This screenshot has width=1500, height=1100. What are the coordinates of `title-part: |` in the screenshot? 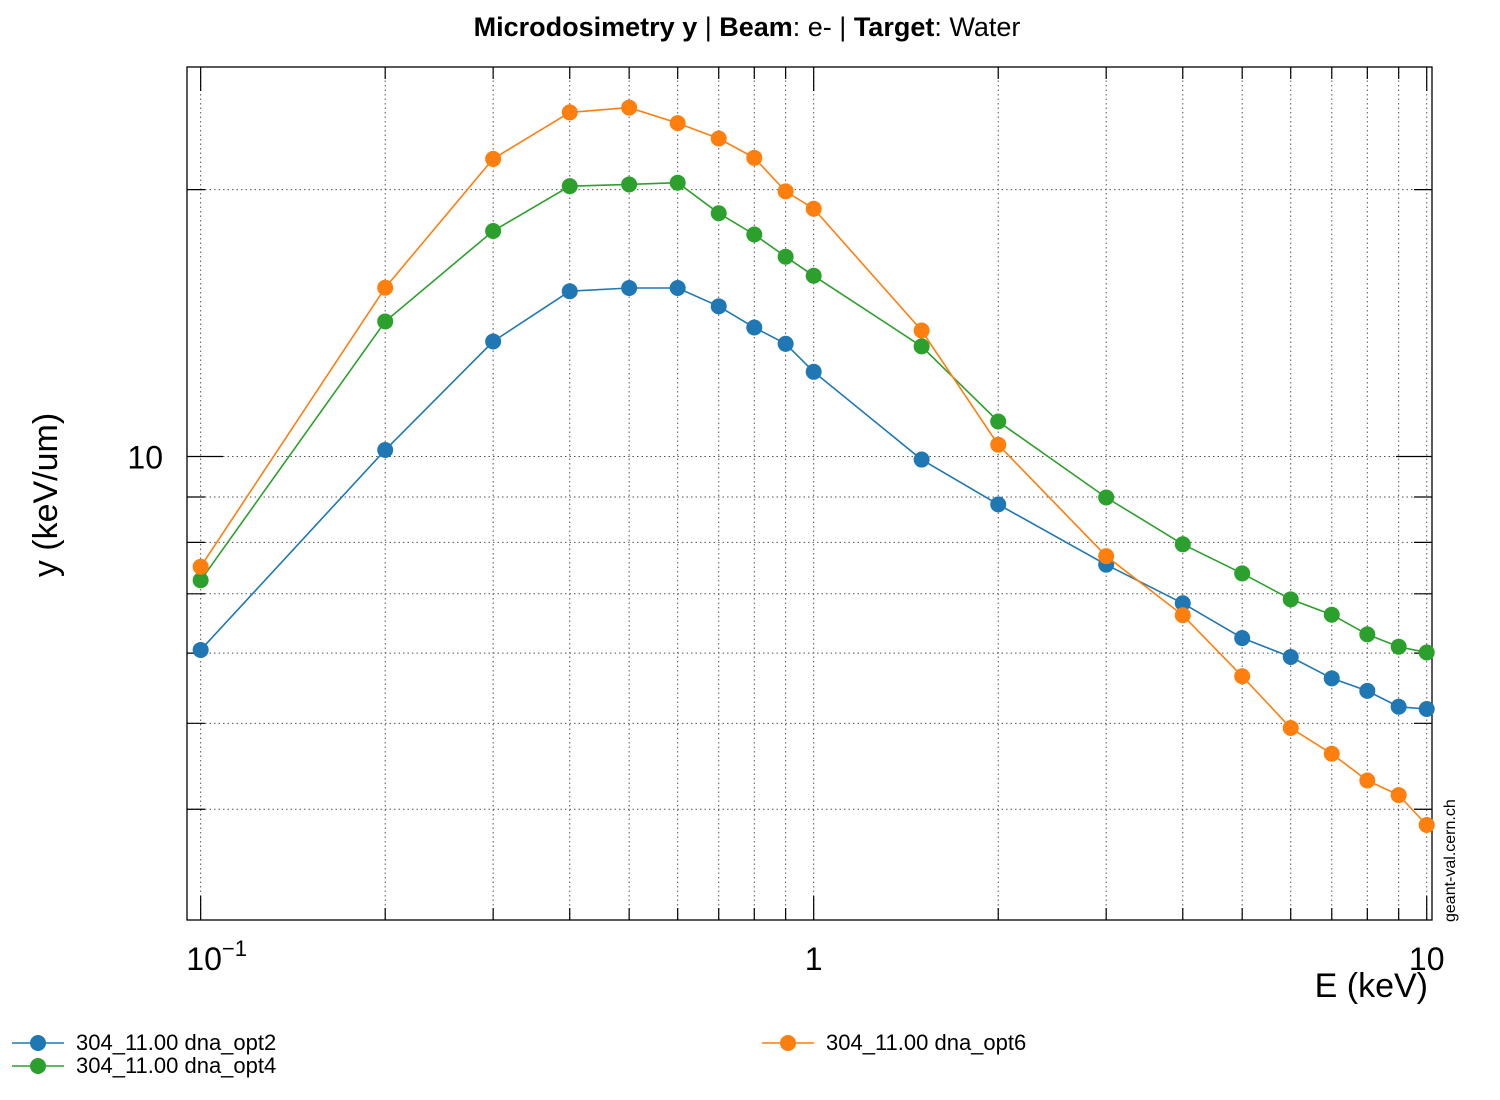 It's located at (712, 27).